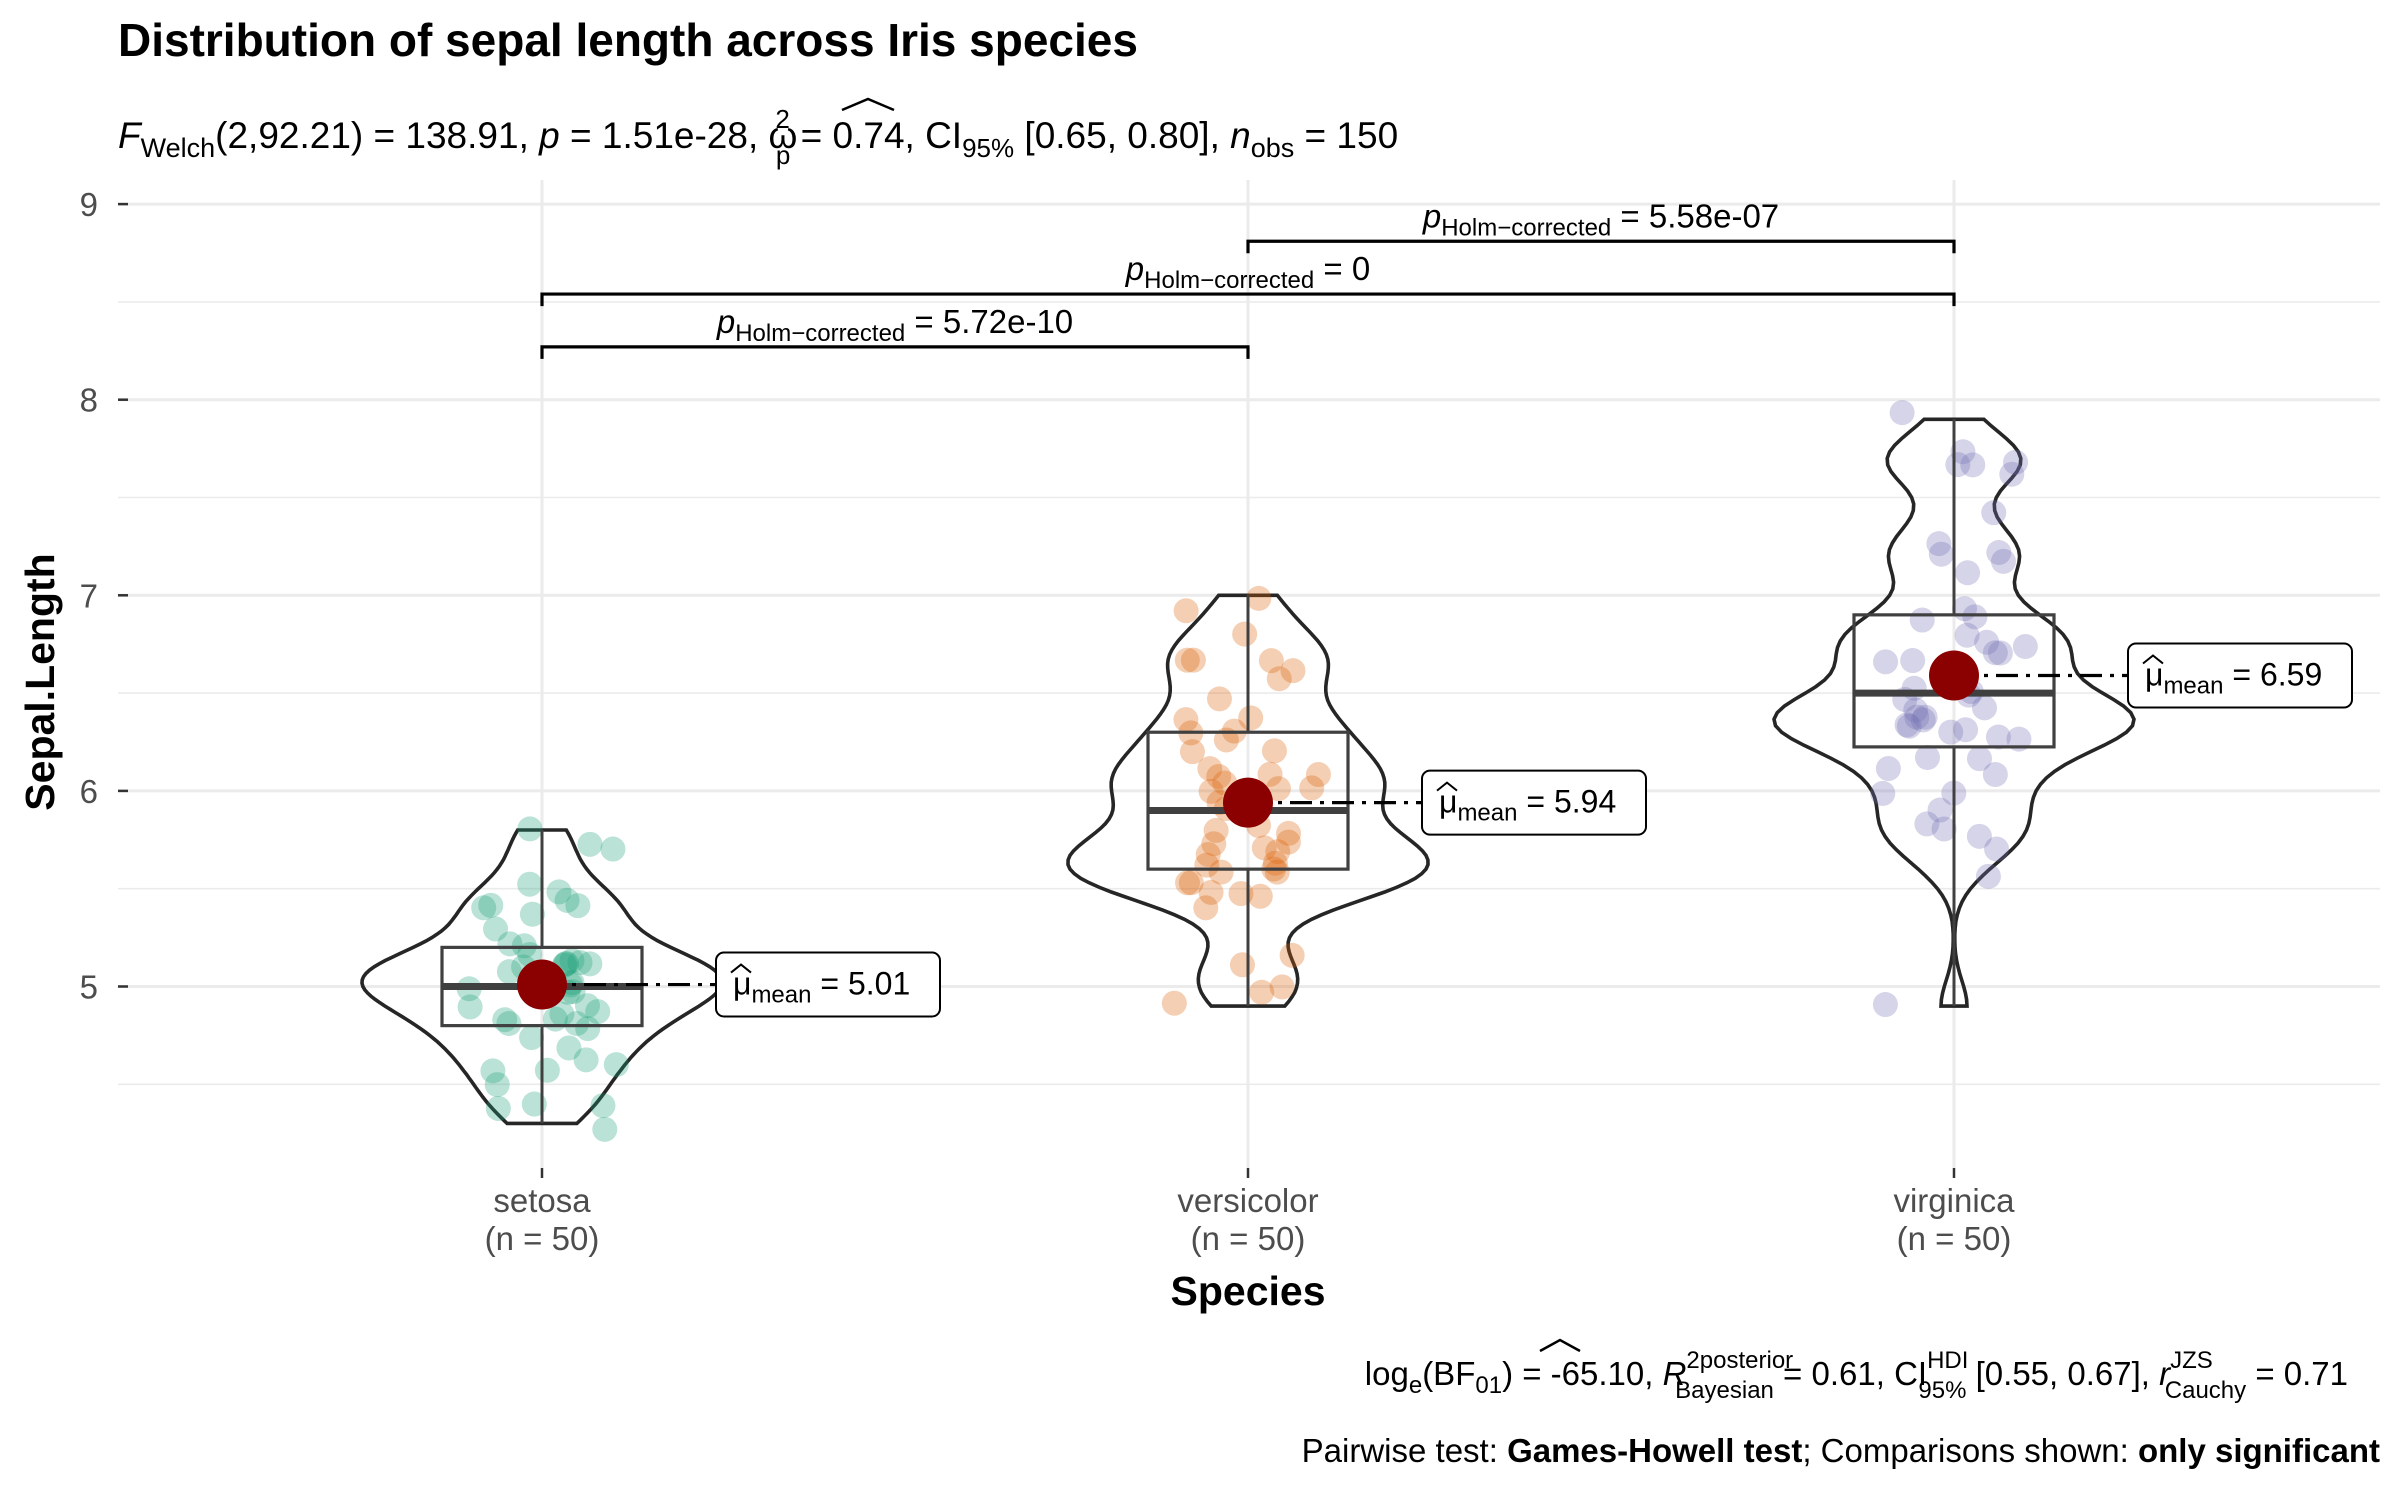 This screenshot has width=2400, height=1505. I want to click on y-tick-label: 8, so click(89, 400).